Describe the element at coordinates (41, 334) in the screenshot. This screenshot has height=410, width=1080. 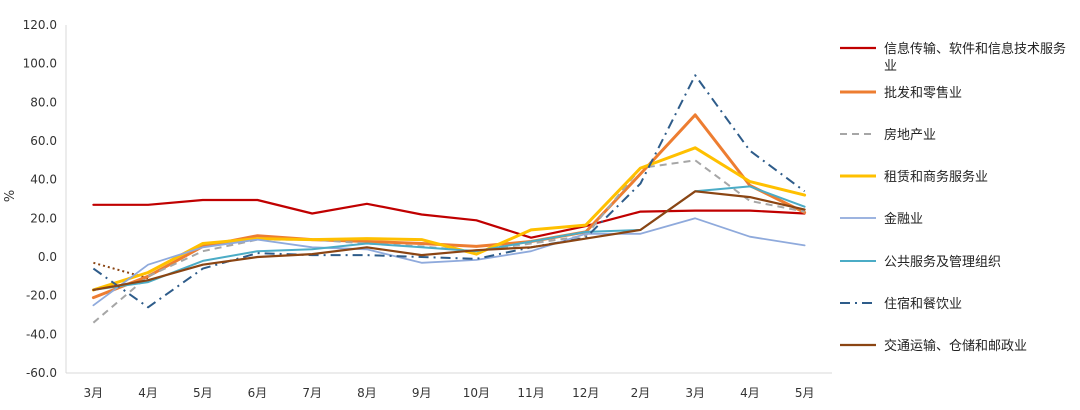
I see `y-tick-label: -40.0` at that location.